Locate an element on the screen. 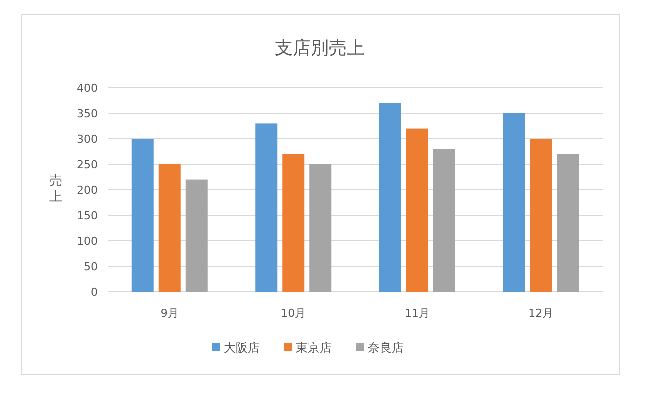 This screenshot has height=397, width=646. legend-label: 大阪店 is located at coordinates (242, 348).